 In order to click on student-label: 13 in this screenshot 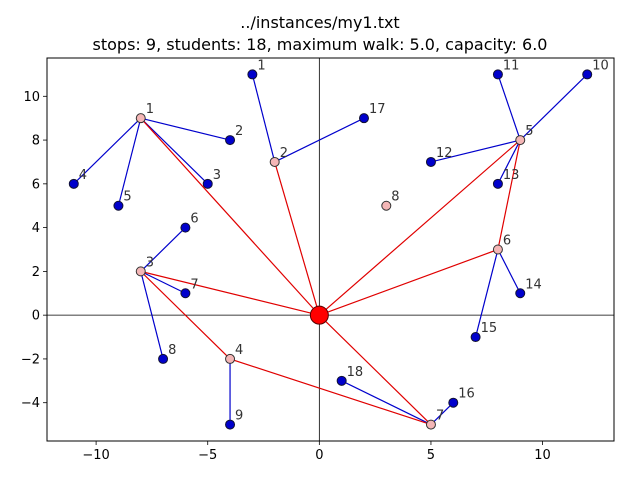, I will do `click(511, 175)`.